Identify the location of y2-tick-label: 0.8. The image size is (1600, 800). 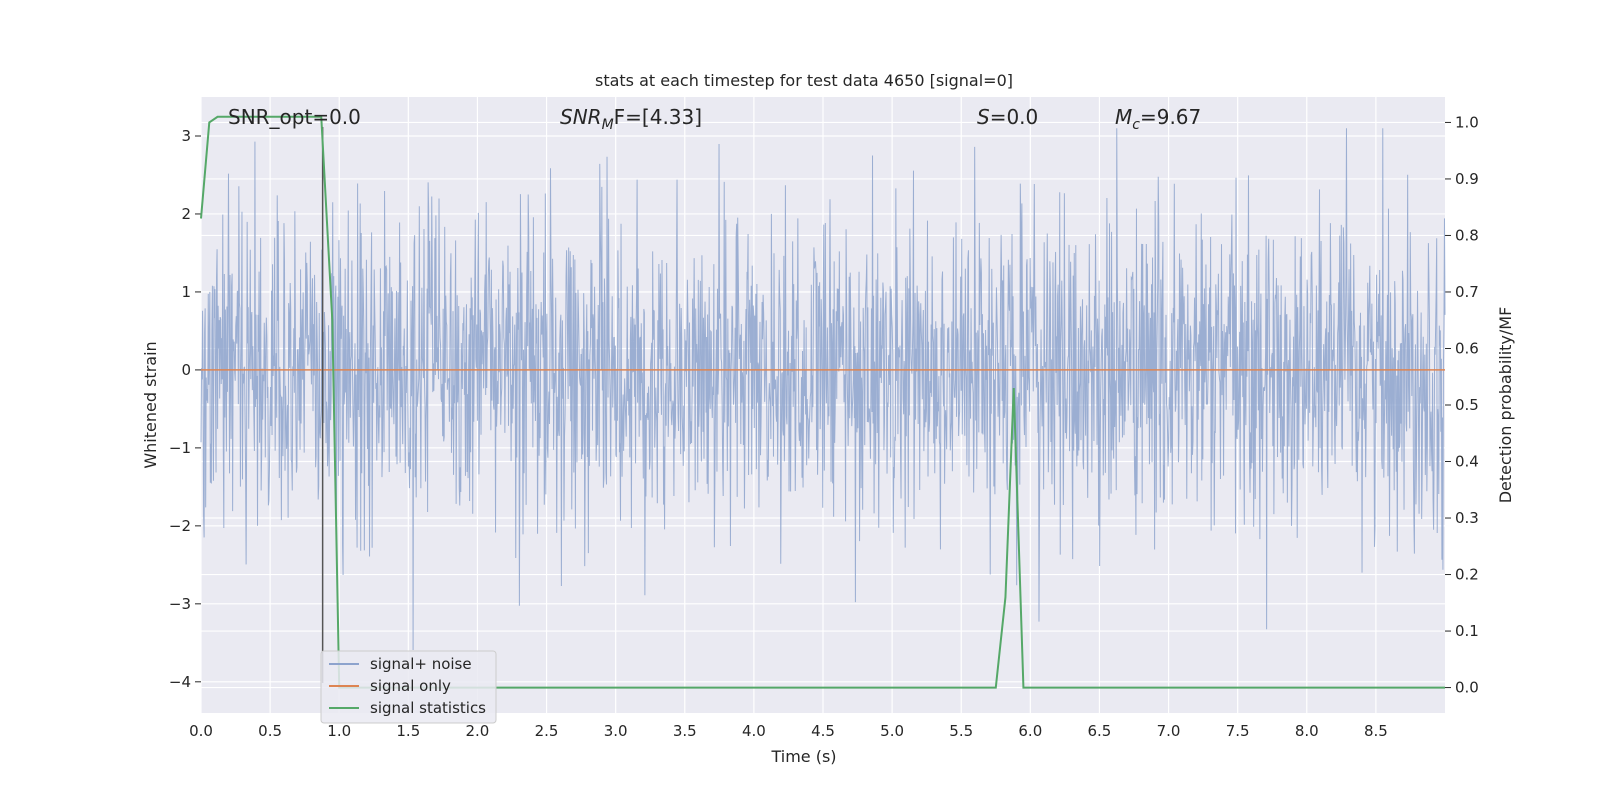
(1467, 235).